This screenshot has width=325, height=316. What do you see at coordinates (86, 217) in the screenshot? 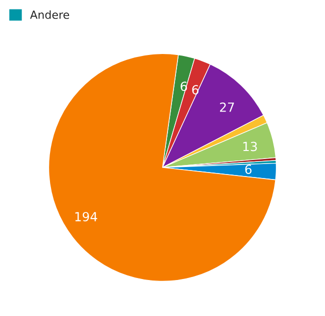
I see `data-label: 194` at bounding box center [86, 217].